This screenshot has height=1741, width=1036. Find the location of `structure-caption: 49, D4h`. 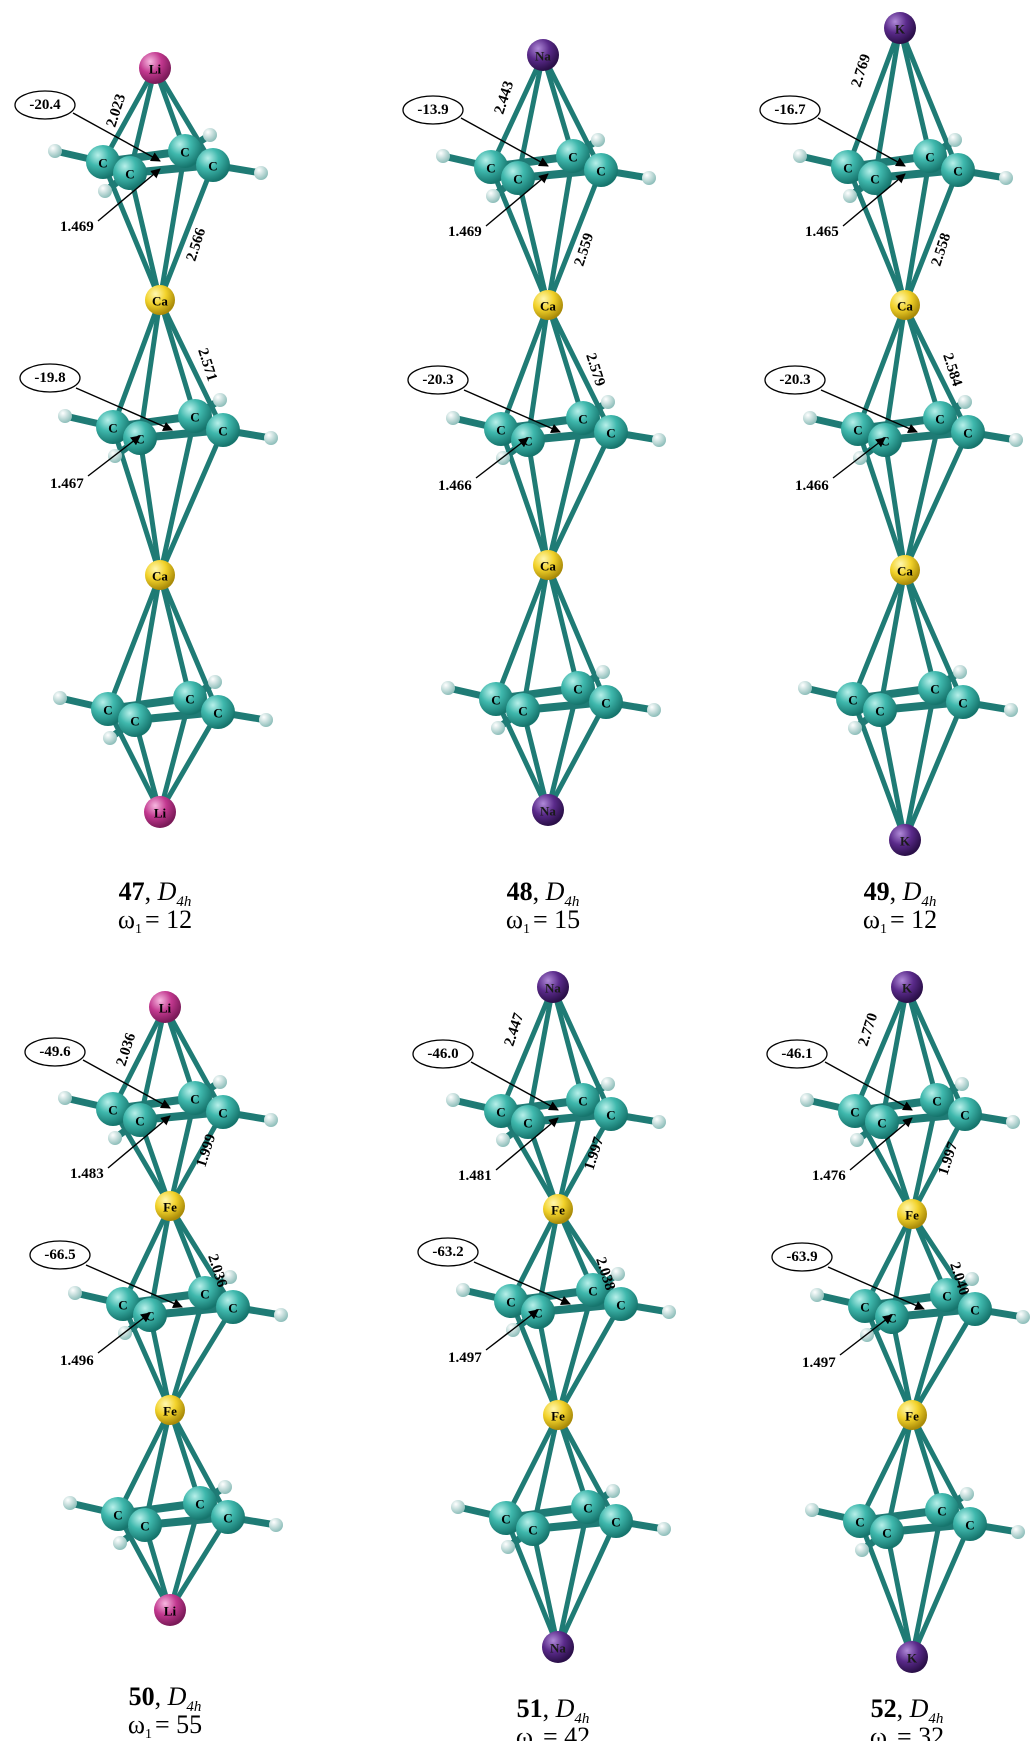

structure-caption: 49, D4h is located at coordinates (900, 893).